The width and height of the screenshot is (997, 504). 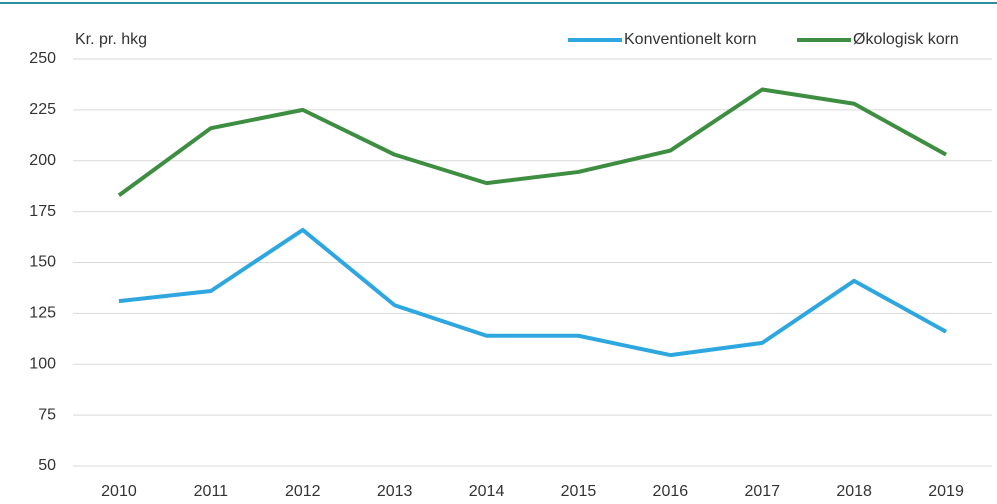 What do you see at coordinates (487, 491) in the screenshot?
I see `x-tick-label: 2014` at bounding box center [487, 491].